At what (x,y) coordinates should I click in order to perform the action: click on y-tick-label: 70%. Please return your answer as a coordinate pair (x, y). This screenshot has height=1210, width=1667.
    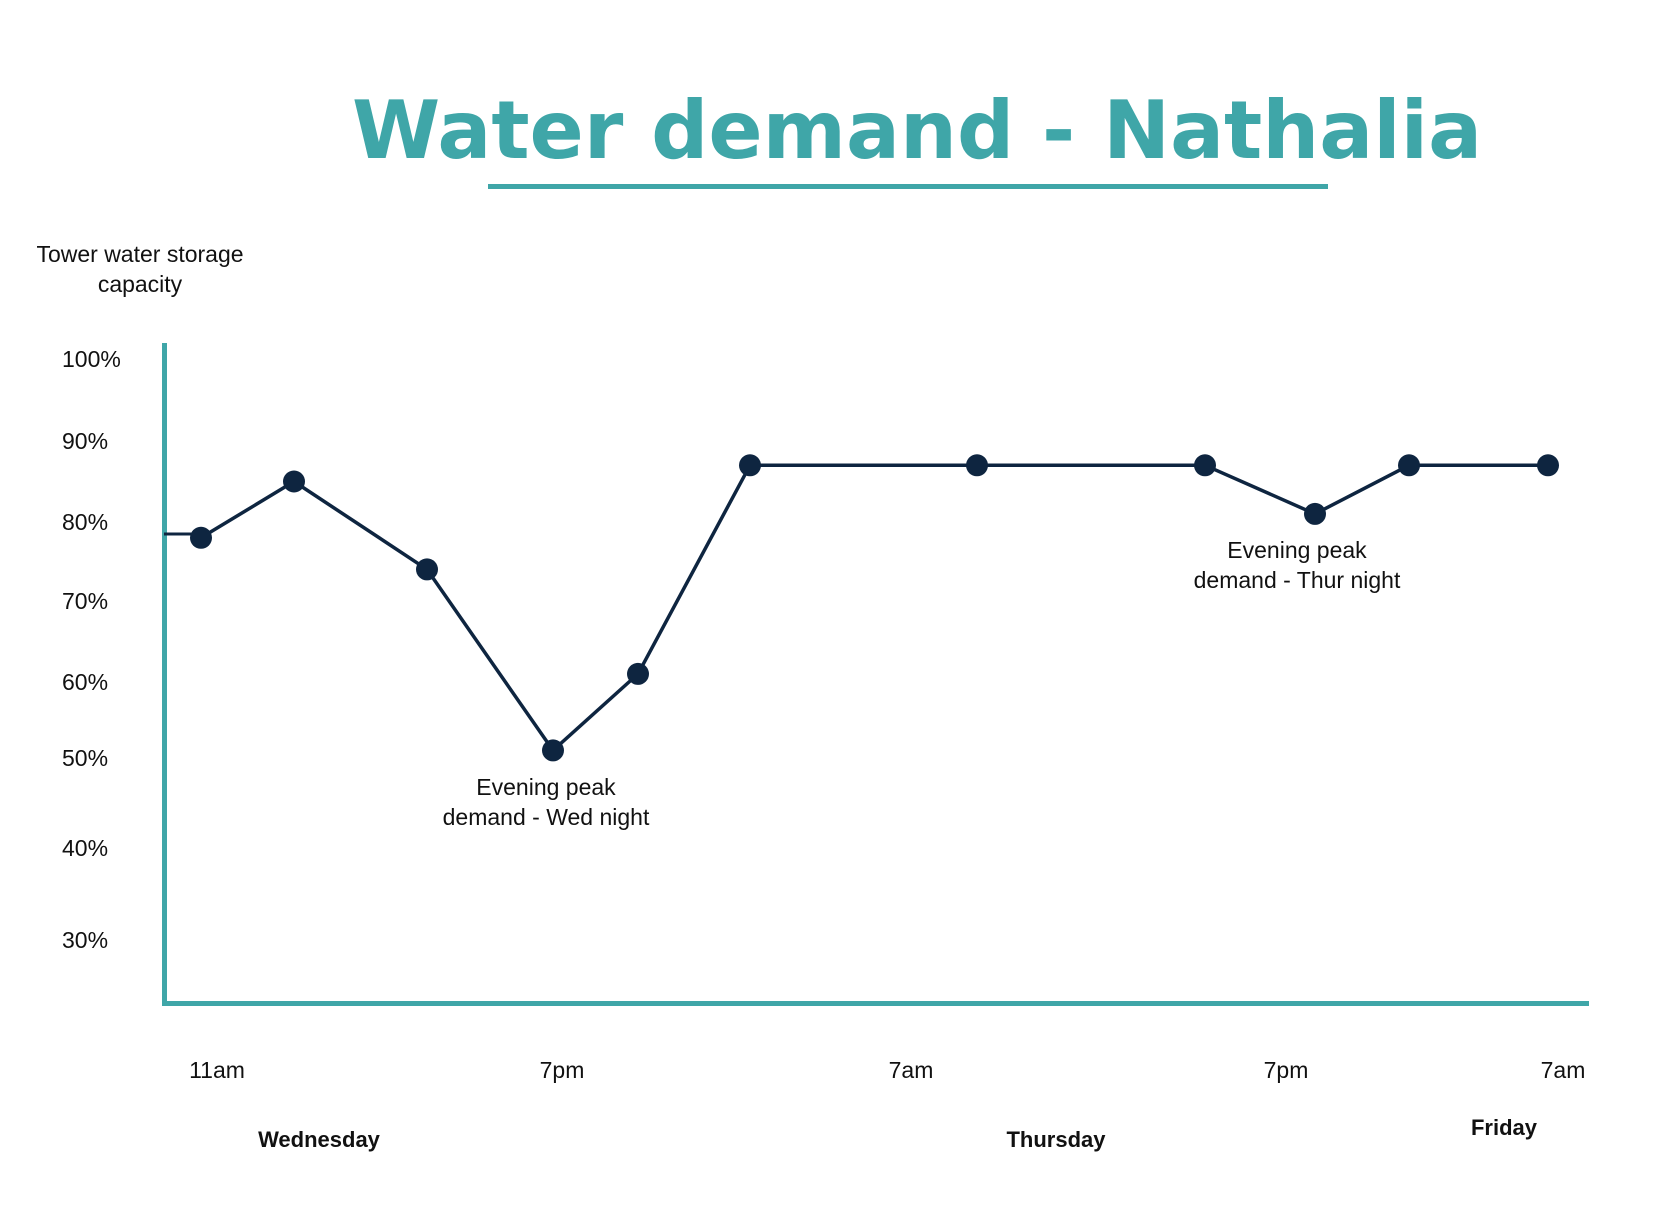
    Looking at the image, I should click on (85, 601).